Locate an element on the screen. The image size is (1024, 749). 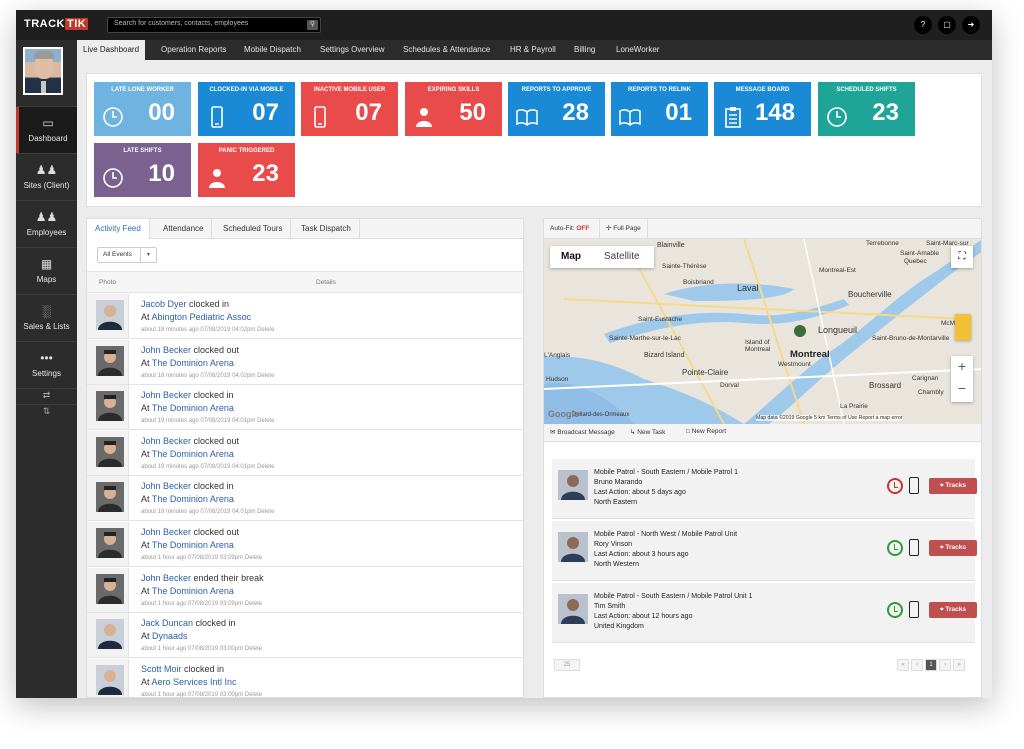
new-task-button: ↳ New Task is located at coordinates (648, 432).